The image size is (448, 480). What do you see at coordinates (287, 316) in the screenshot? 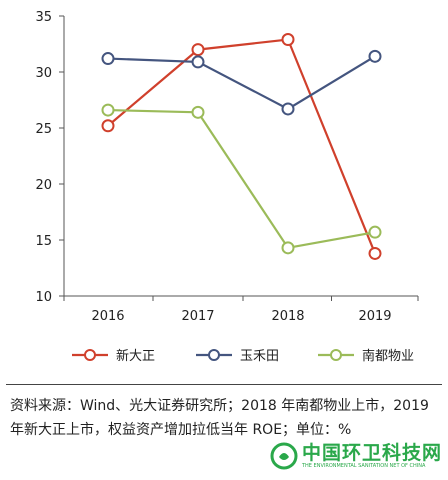
I see `x-tick-label: 2018` at bounding box center [287, 316].